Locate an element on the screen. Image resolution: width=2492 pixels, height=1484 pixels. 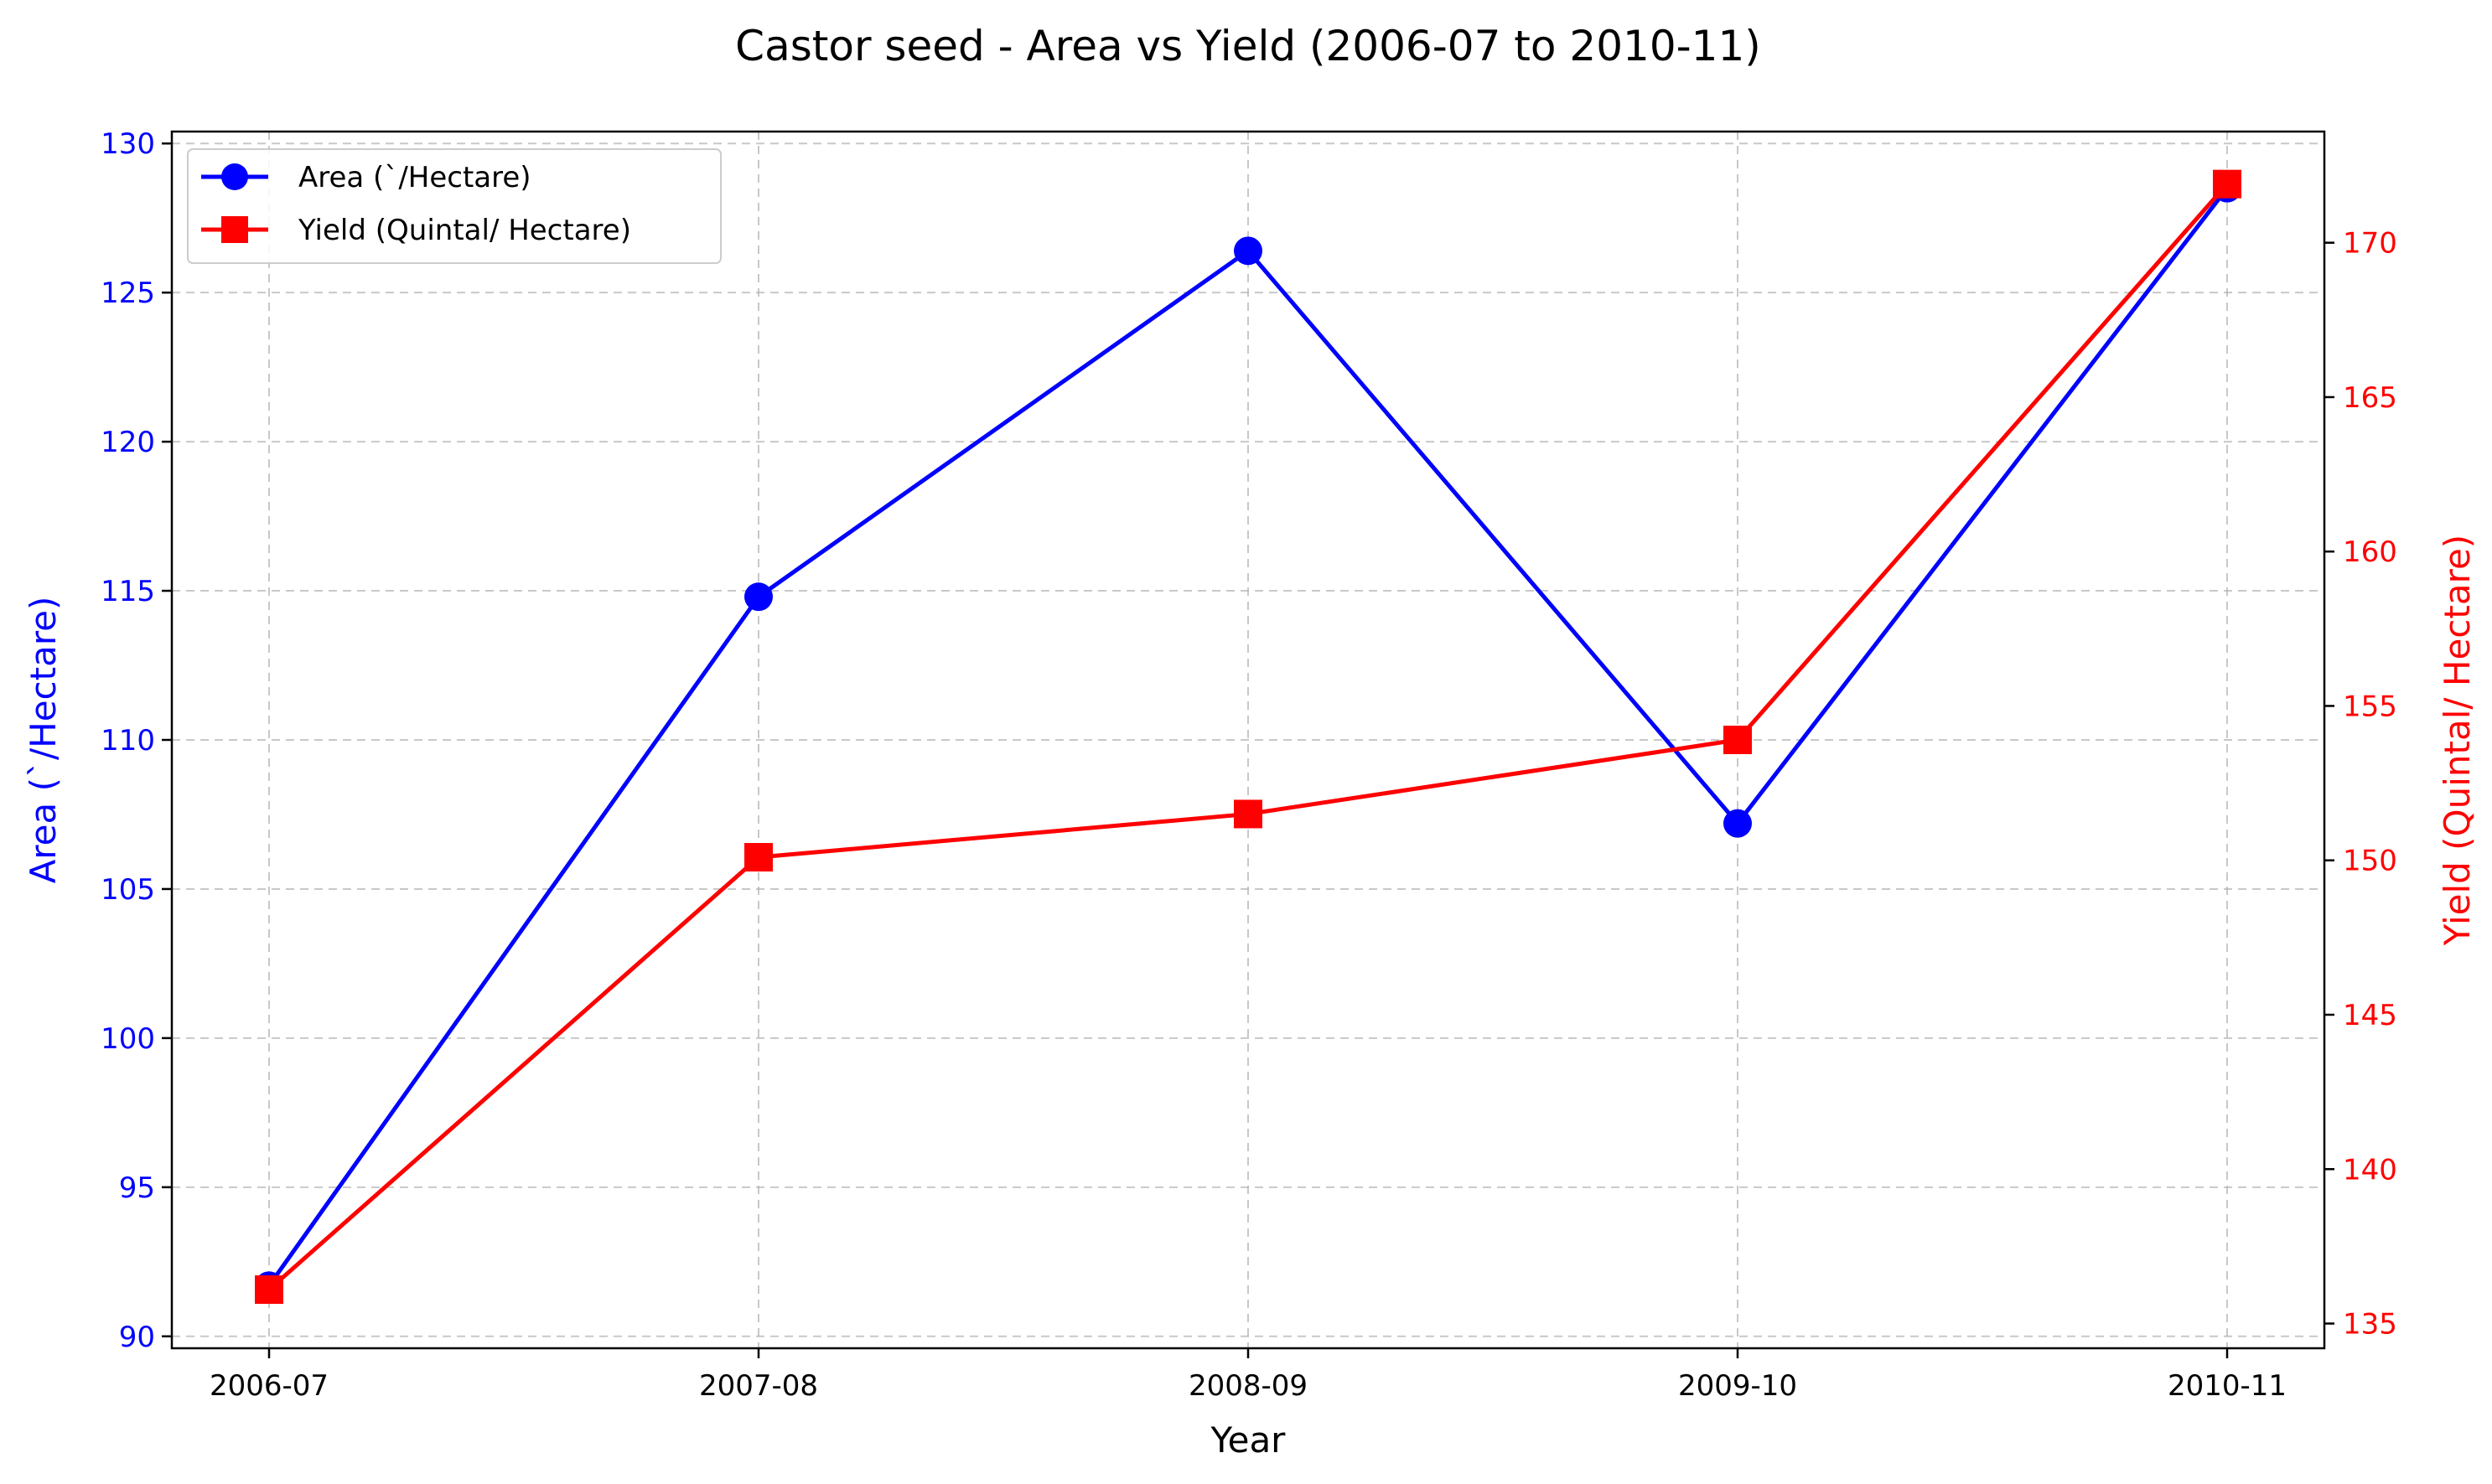
left-tick-label: 115 is located at coordinates (128, 591).